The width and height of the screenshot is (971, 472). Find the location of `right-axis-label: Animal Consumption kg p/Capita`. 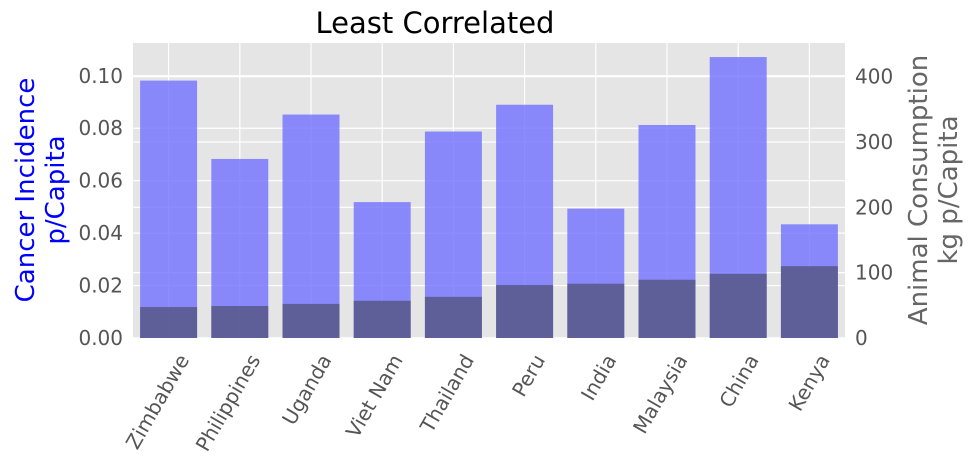

right-axis-label: Animal Consumption kg p/Capita is located at coordinates (934, 190).